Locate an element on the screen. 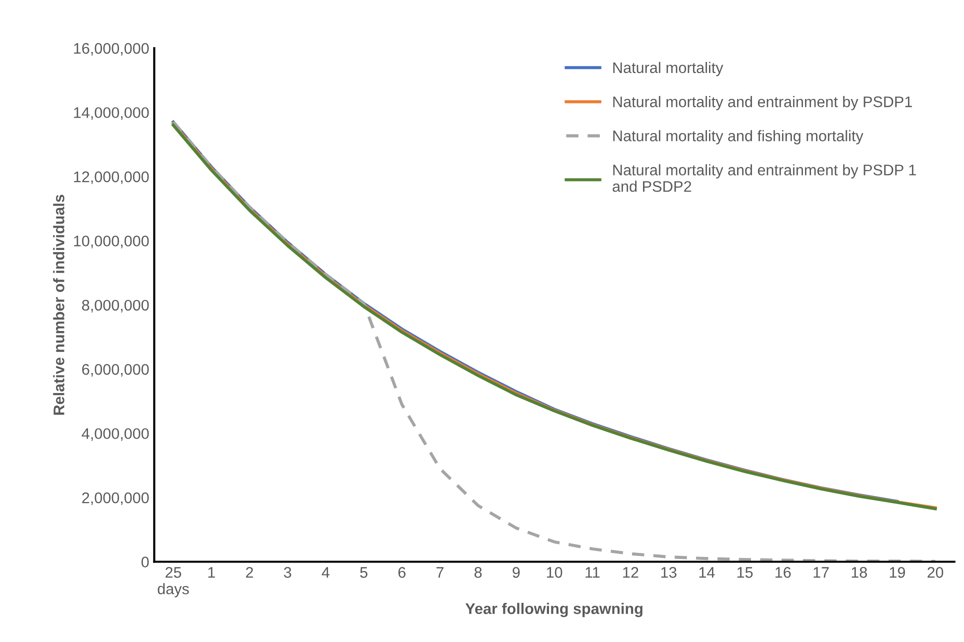 This screenshot has height=642, width=964. y-axis-title: Relative number of individuals is located at coordinates (58, 304).